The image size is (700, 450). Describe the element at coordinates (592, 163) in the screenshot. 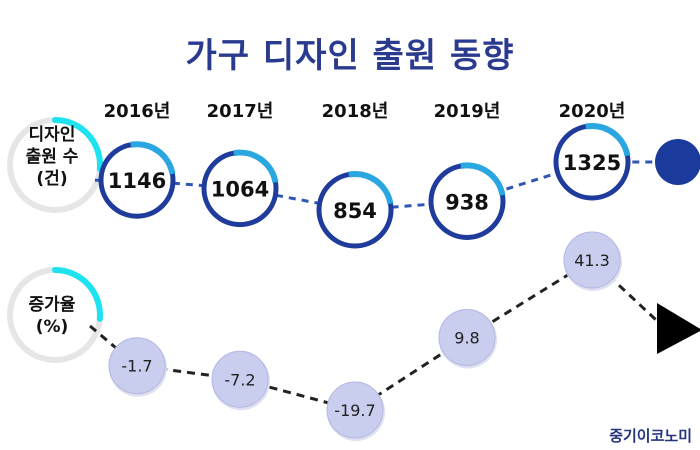

I see `count-value-label: 1325` at that location.